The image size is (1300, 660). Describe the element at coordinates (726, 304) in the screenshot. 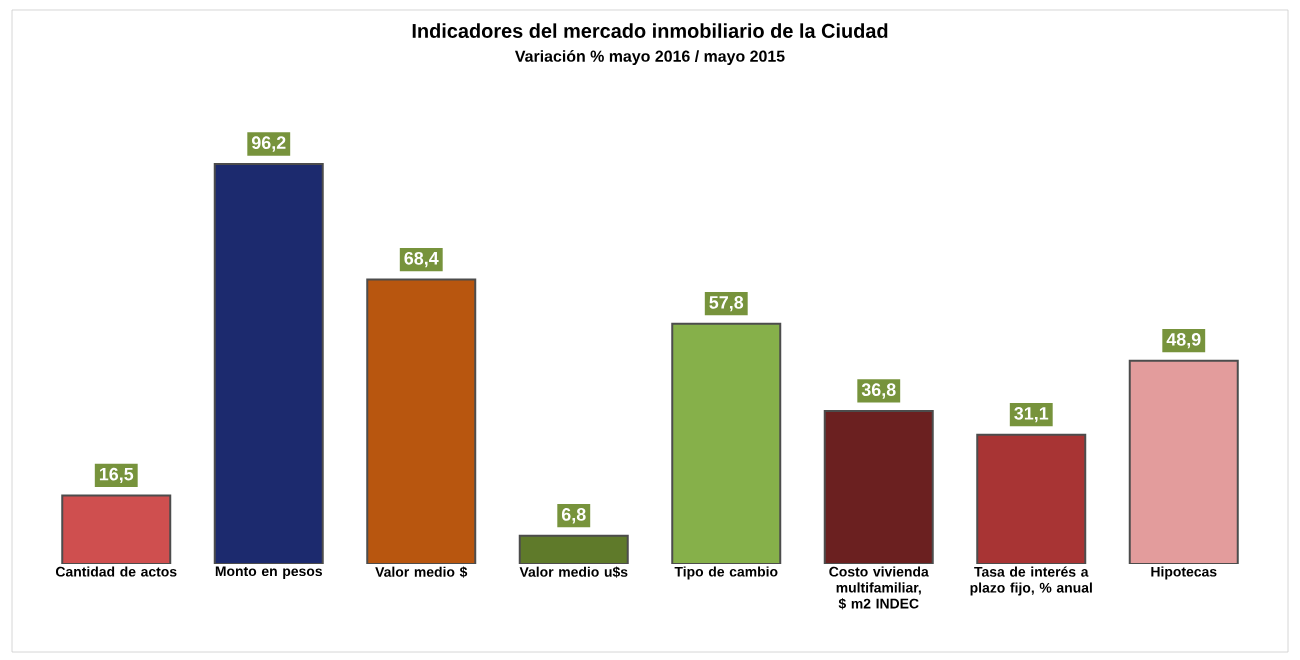

I see `data-label: 57,8` at that location.